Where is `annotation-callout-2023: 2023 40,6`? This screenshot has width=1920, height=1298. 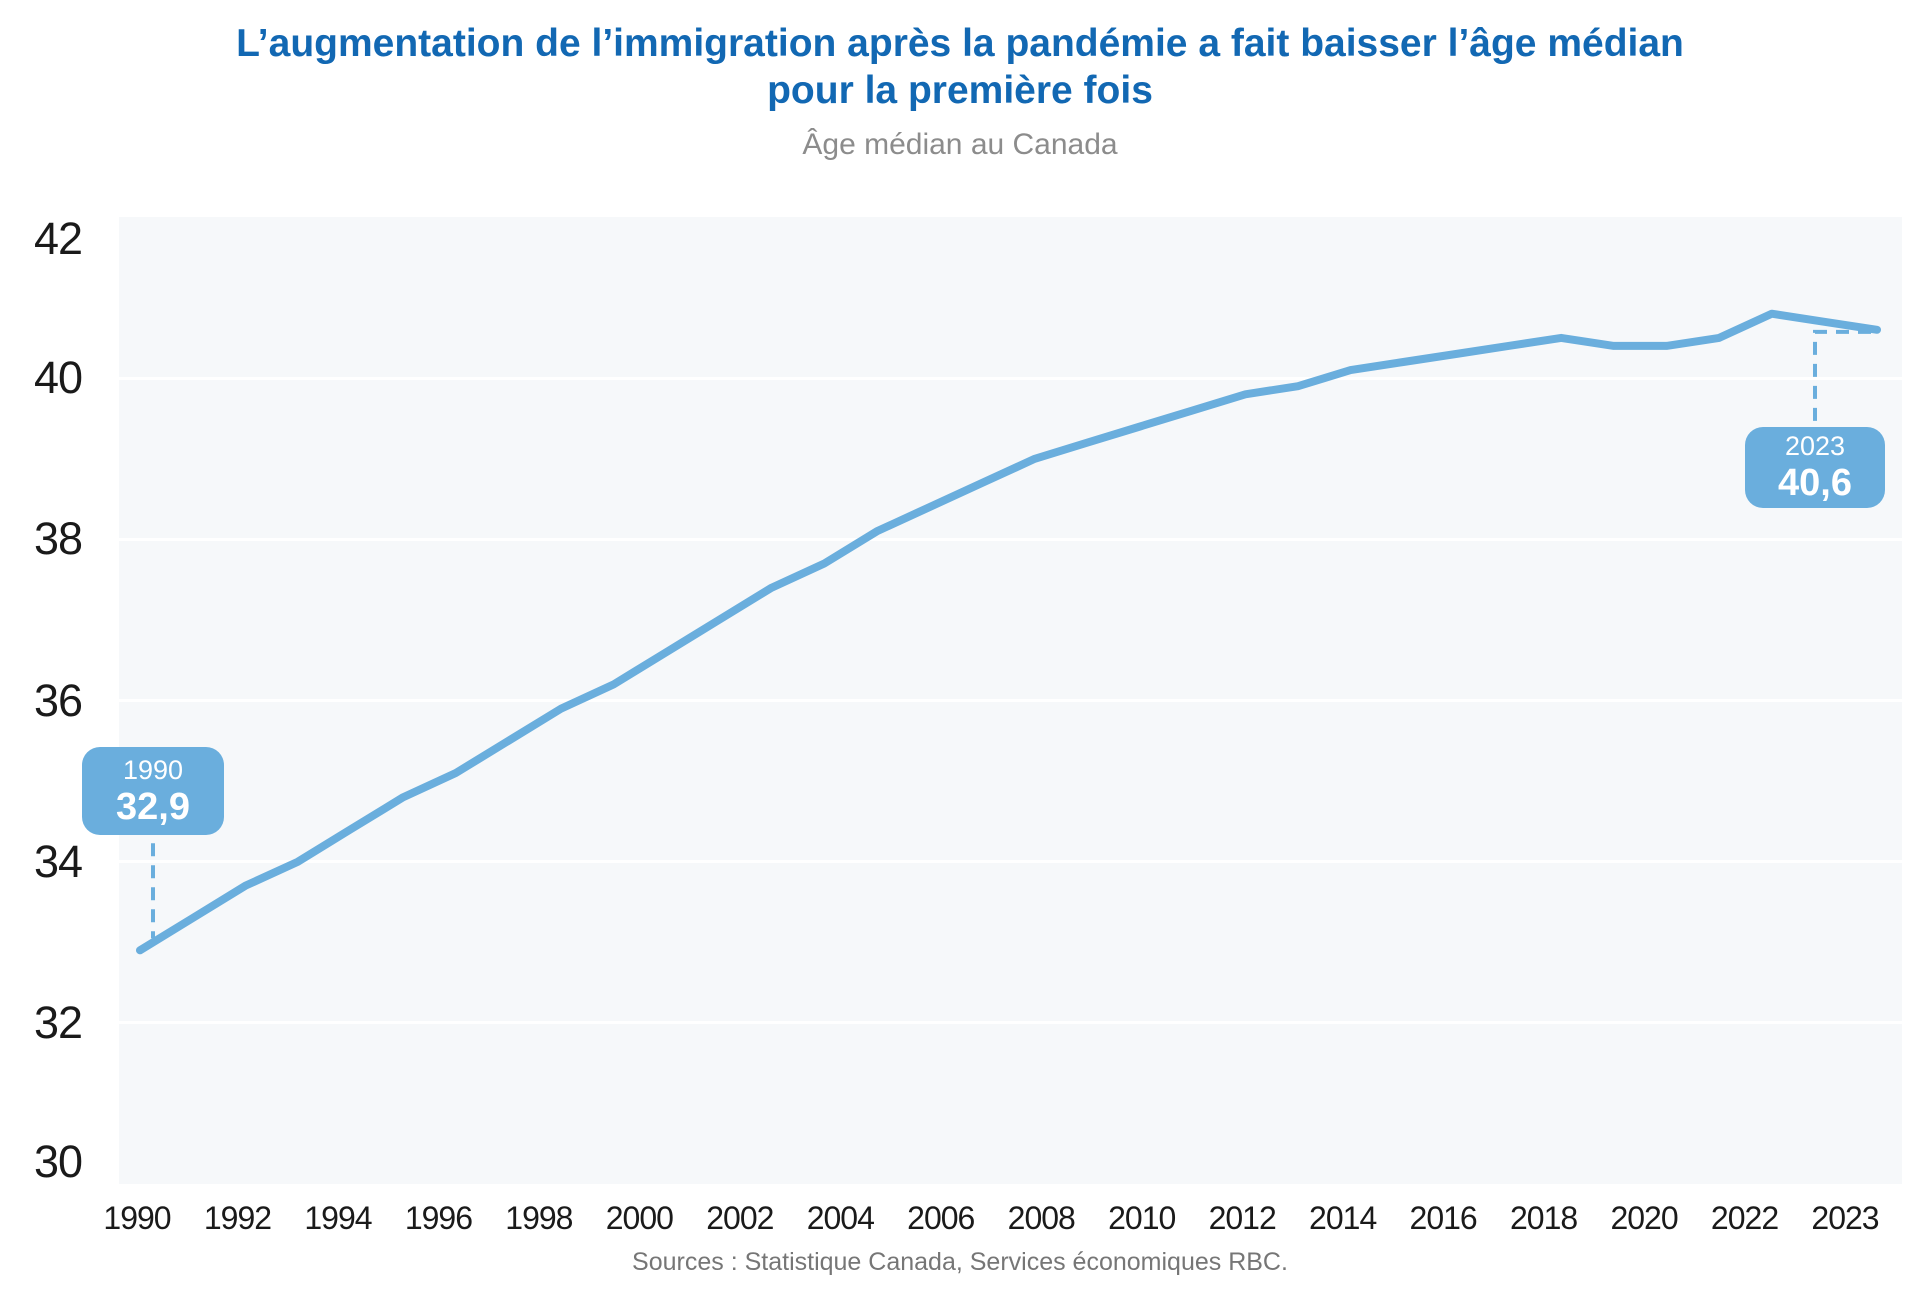 annotation-callout-2023: 2023 40,6 is located at coordinates (1815, 467).